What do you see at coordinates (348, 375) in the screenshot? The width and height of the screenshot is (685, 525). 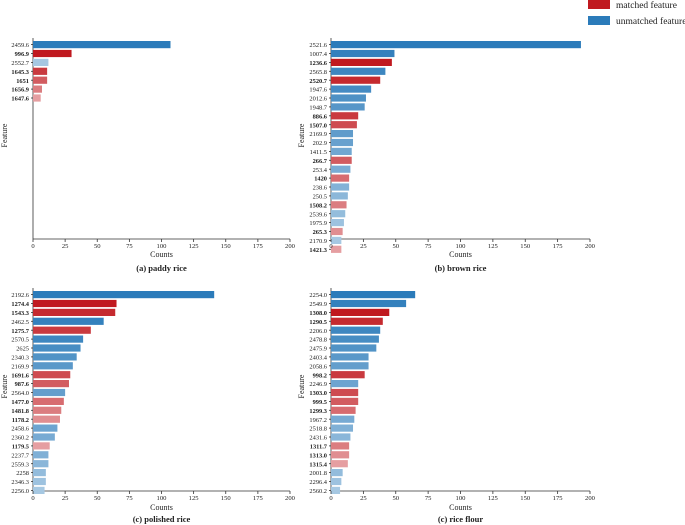 I see `bar-998.2` at bounding box center [348, 375].